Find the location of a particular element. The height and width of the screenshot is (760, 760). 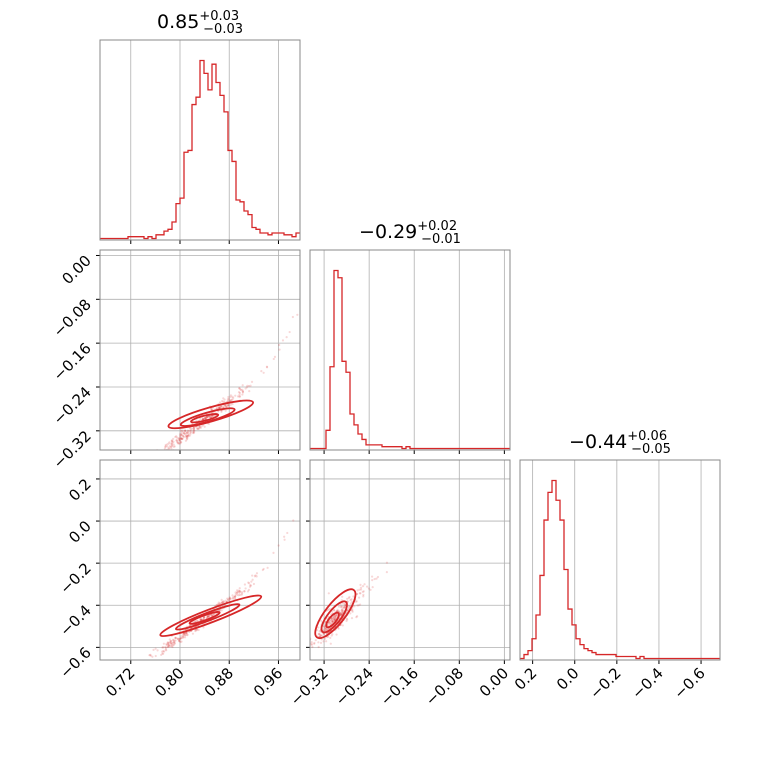

axes-frame is located at coordinates (410, 350).